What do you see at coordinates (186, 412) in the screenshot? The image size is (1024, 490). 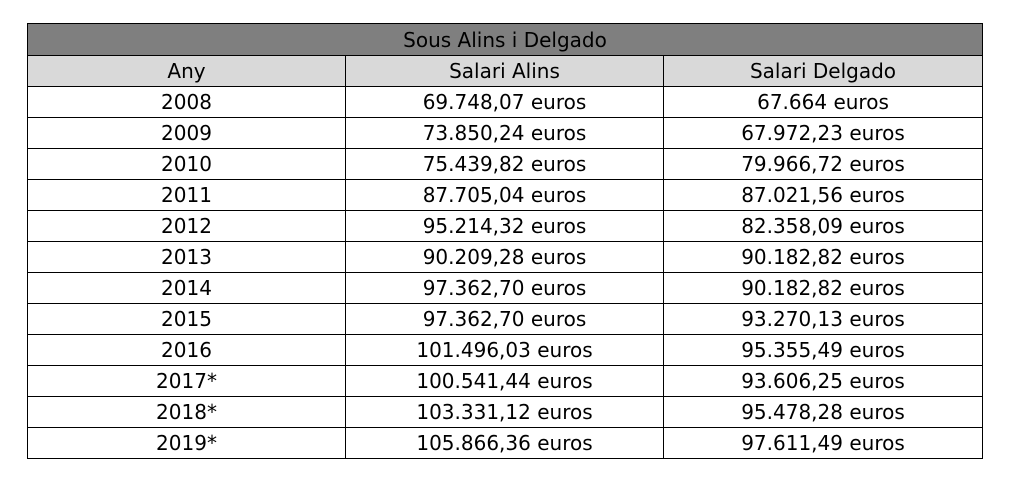 I see `cell-year: 2018*` at bounding box center [186, 412].